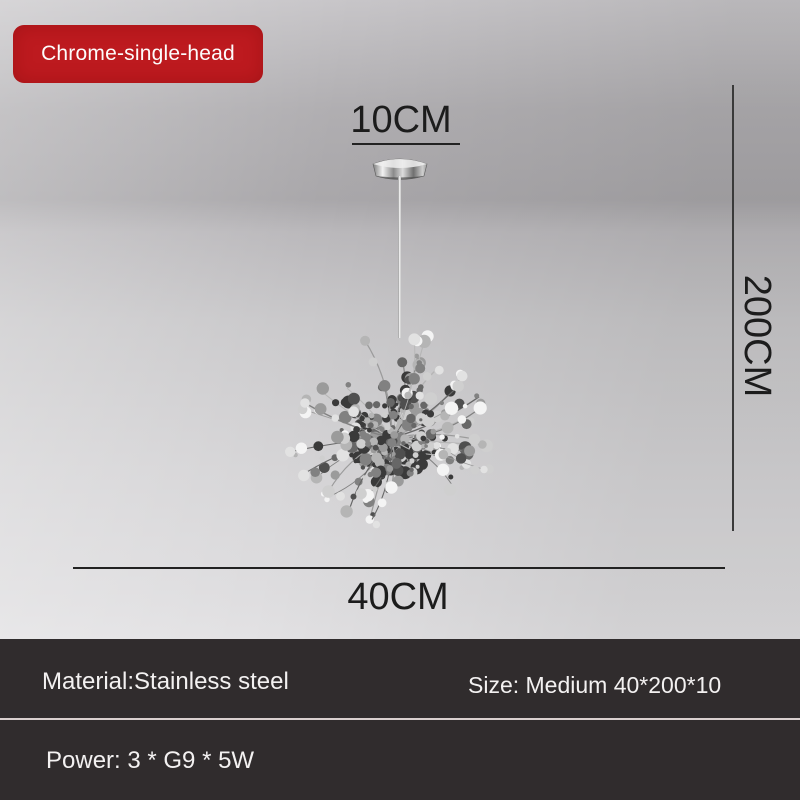 The width and height of the screenshot is (800, 800). I want to click on dimension-right-line, so click(733, 308).